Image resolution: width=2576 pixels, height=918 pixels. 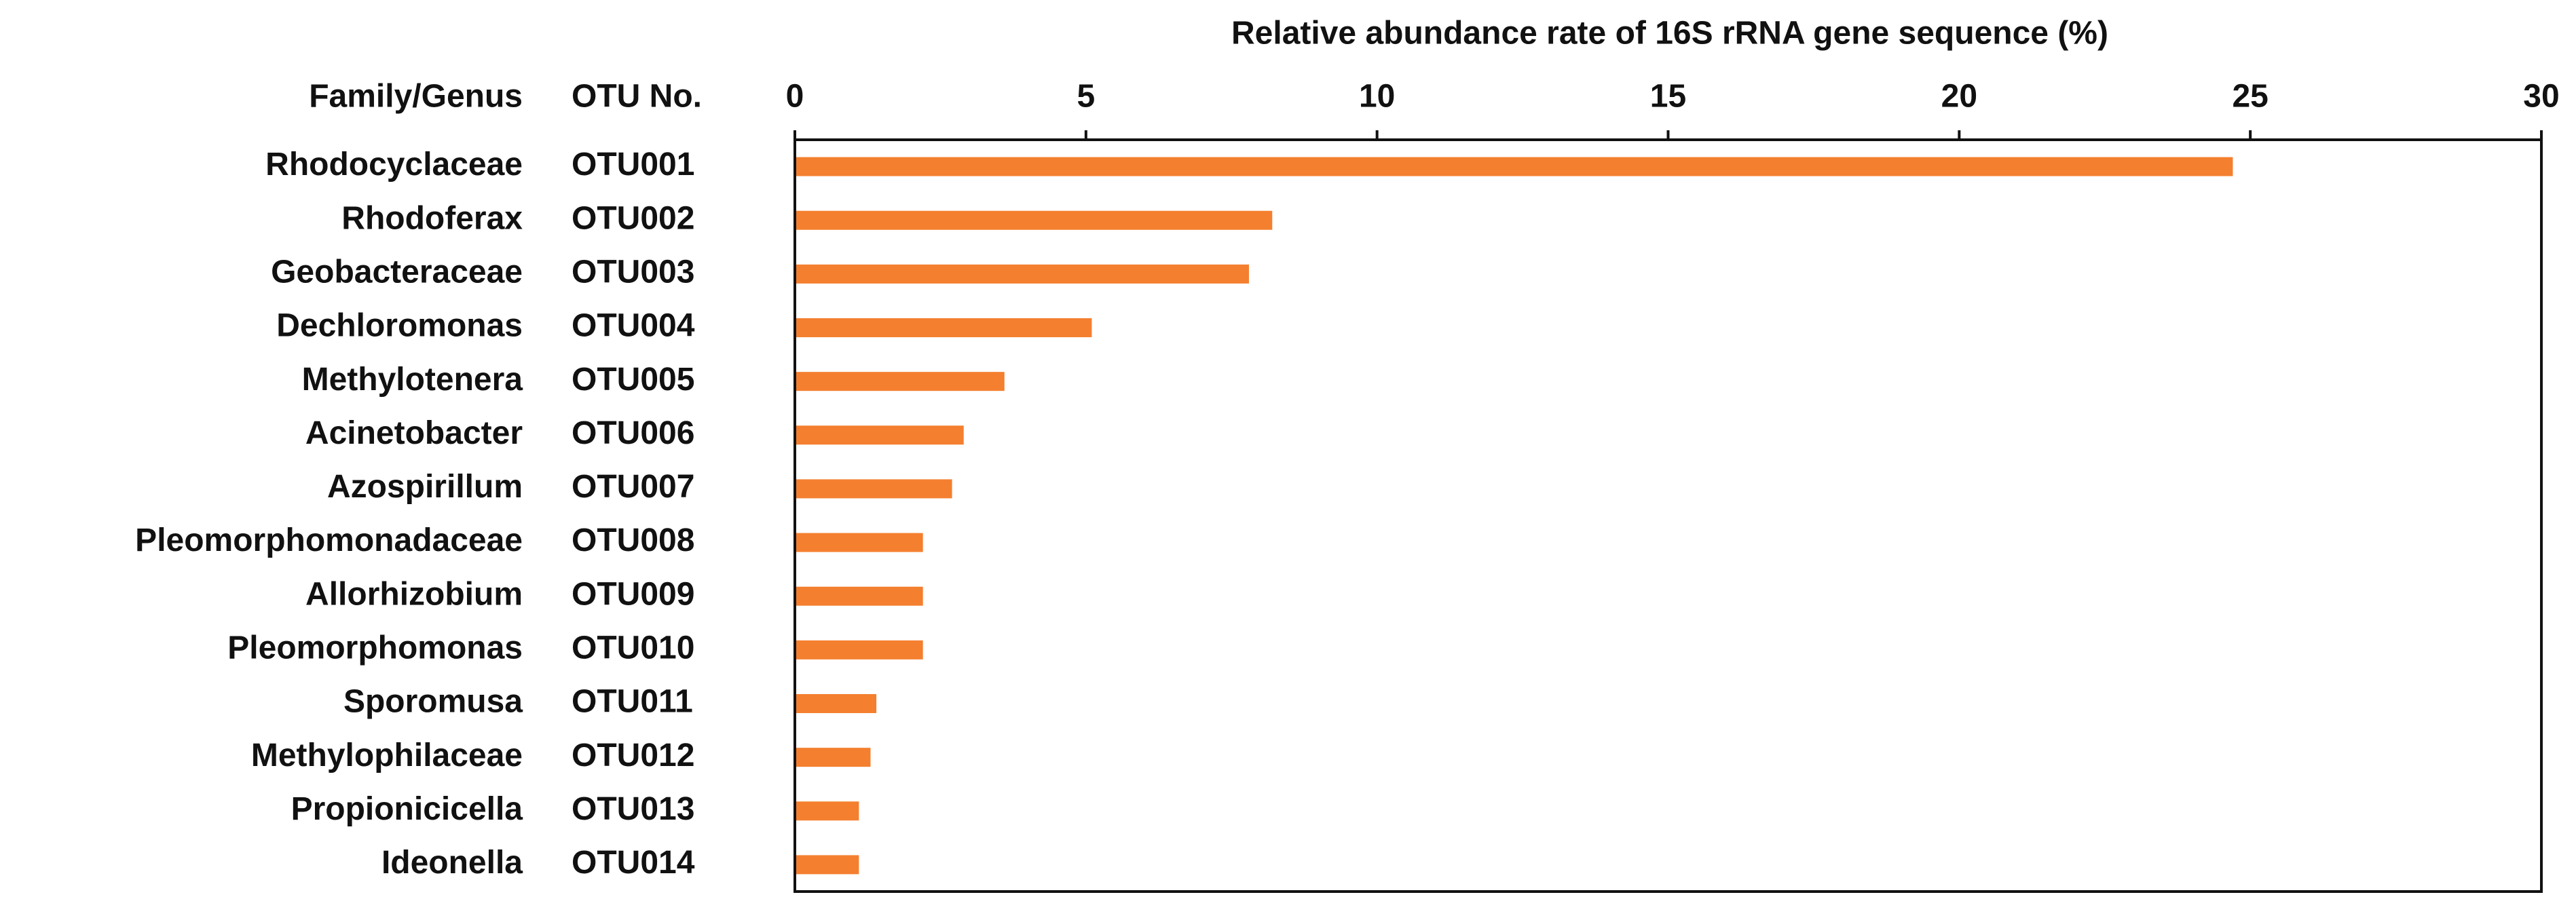 I want to click on category-label: Allorhizobium, so click(x=414, y=594).